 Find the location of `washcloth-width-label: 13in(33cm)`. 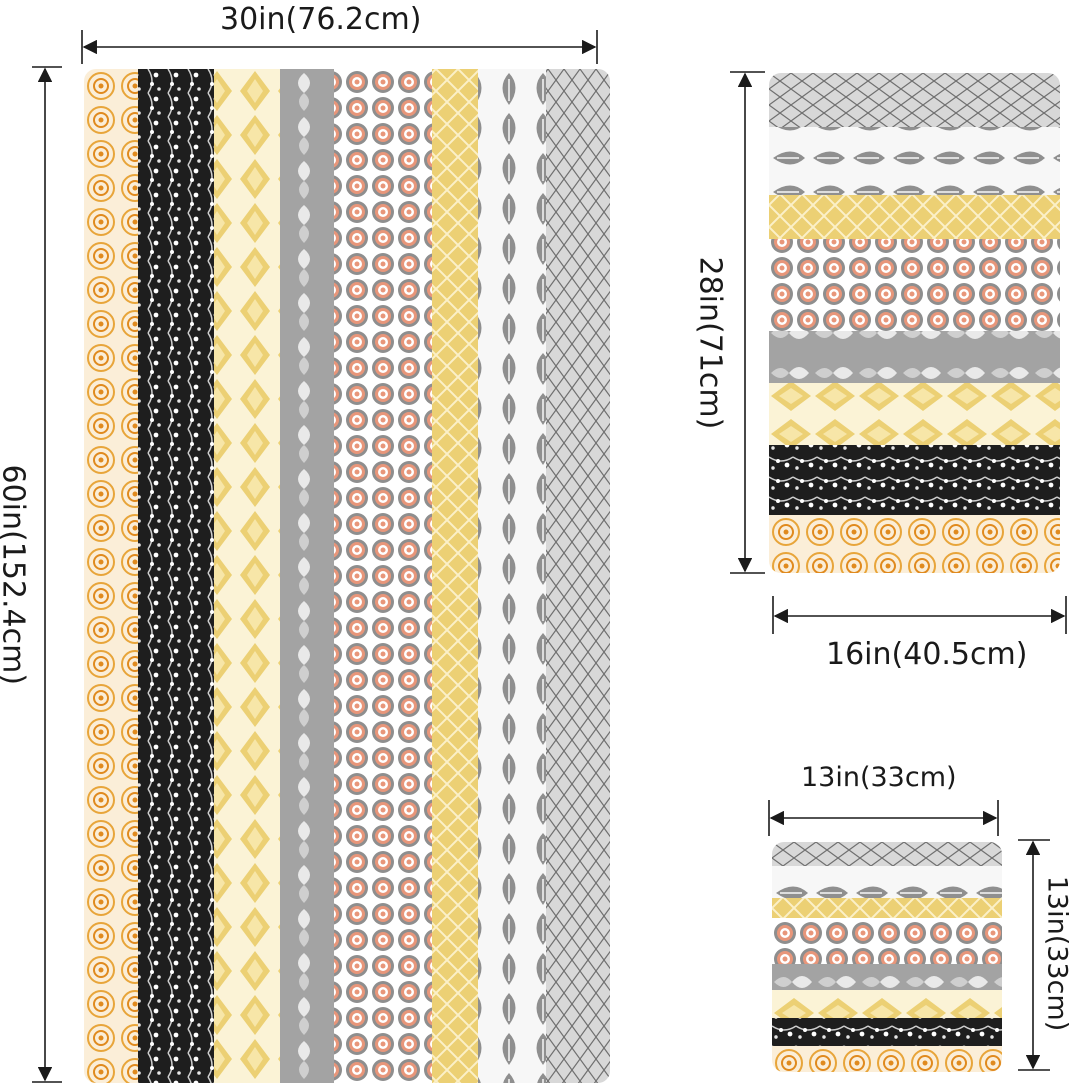

washcloth-width-label: 13in(33cm) is located at coordinates (879, 777).